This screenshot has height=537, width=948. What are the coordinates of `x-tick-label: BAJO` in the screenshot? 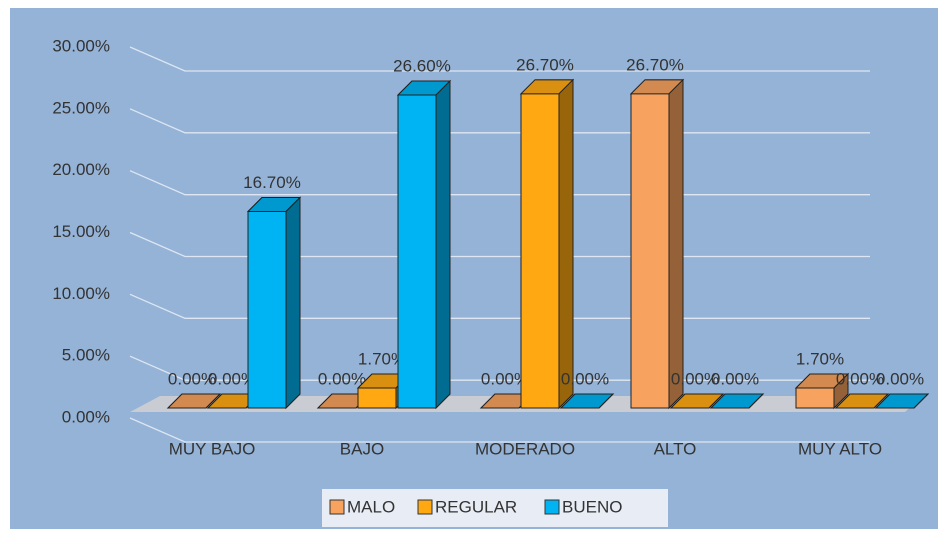 It's located at (362, 448).